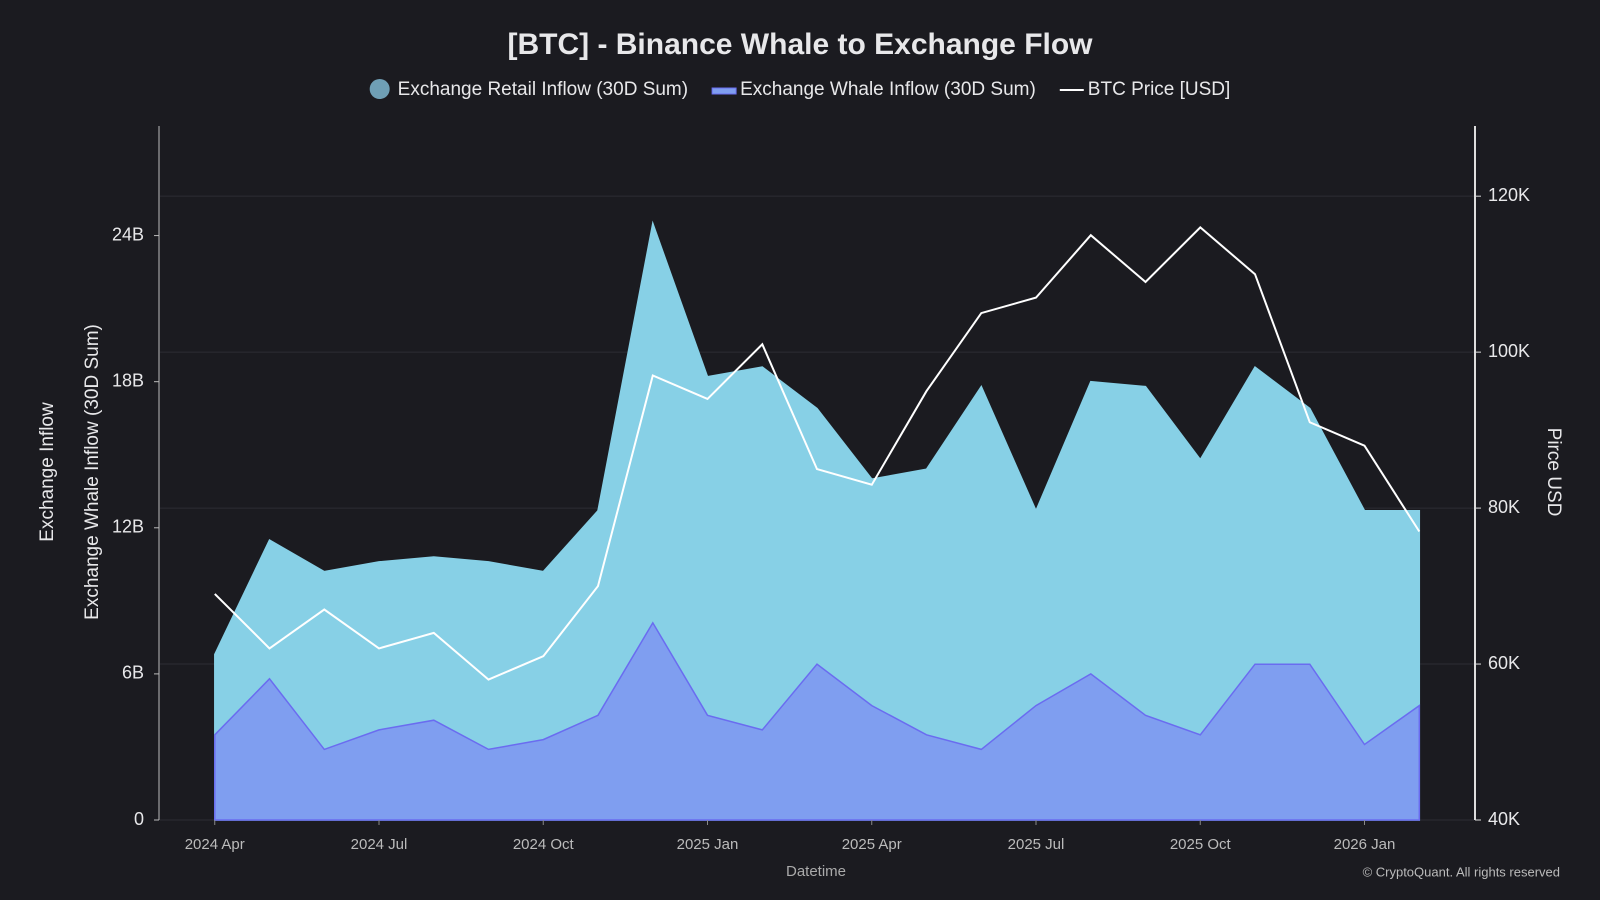 Image resolution: width=1600 pixels, height=900 pixels. I want to click on legend-label: Exchange Retail Inflow (30D Sum), so click(543, 89).